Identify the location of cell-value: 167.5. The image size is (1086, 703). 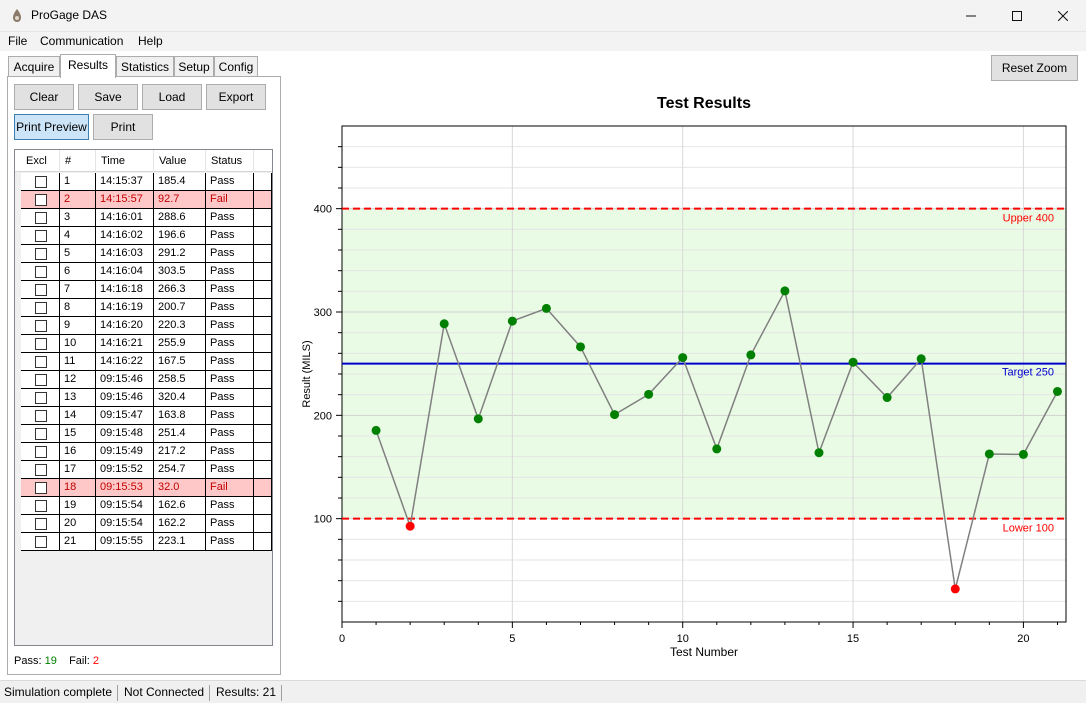
(180, 362).